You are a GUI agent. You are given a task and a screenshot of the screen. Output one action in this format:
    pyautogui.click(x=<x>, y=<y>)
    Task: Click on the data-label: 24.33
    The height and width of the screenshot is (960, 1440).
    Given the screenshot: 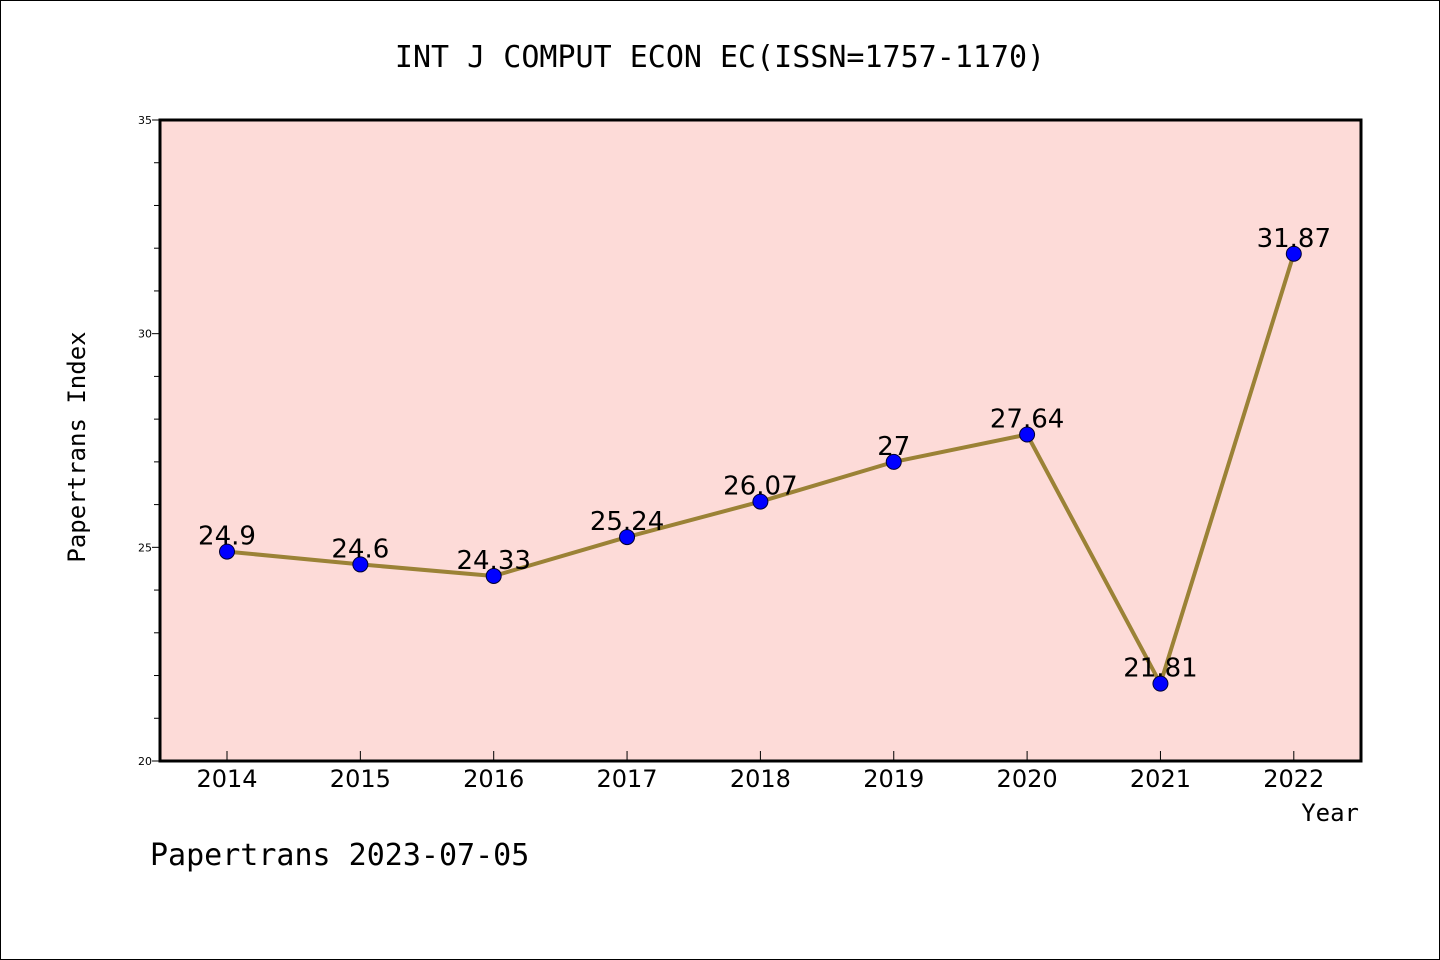 What is the action you would take?
    pyautogui.click(x=493, y=561)
    